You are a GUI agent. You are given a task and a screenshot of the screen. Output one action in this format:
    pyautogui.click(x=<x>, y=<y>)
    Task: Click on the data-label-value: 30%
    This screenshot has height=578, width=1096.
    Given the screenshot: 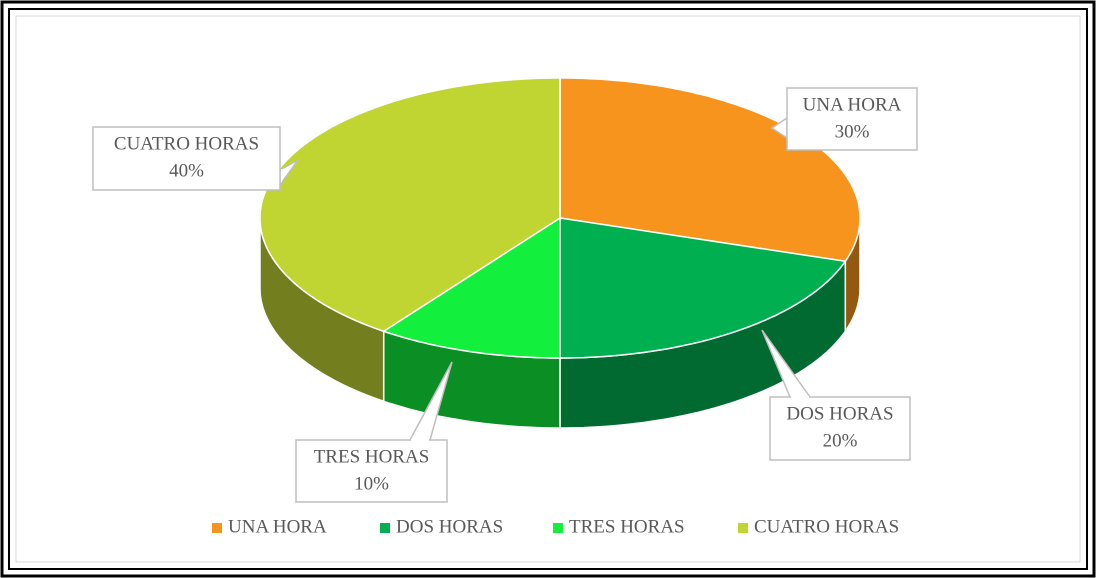 What is the action you would take?
    pyautogui.click(x=852, y=131)
    